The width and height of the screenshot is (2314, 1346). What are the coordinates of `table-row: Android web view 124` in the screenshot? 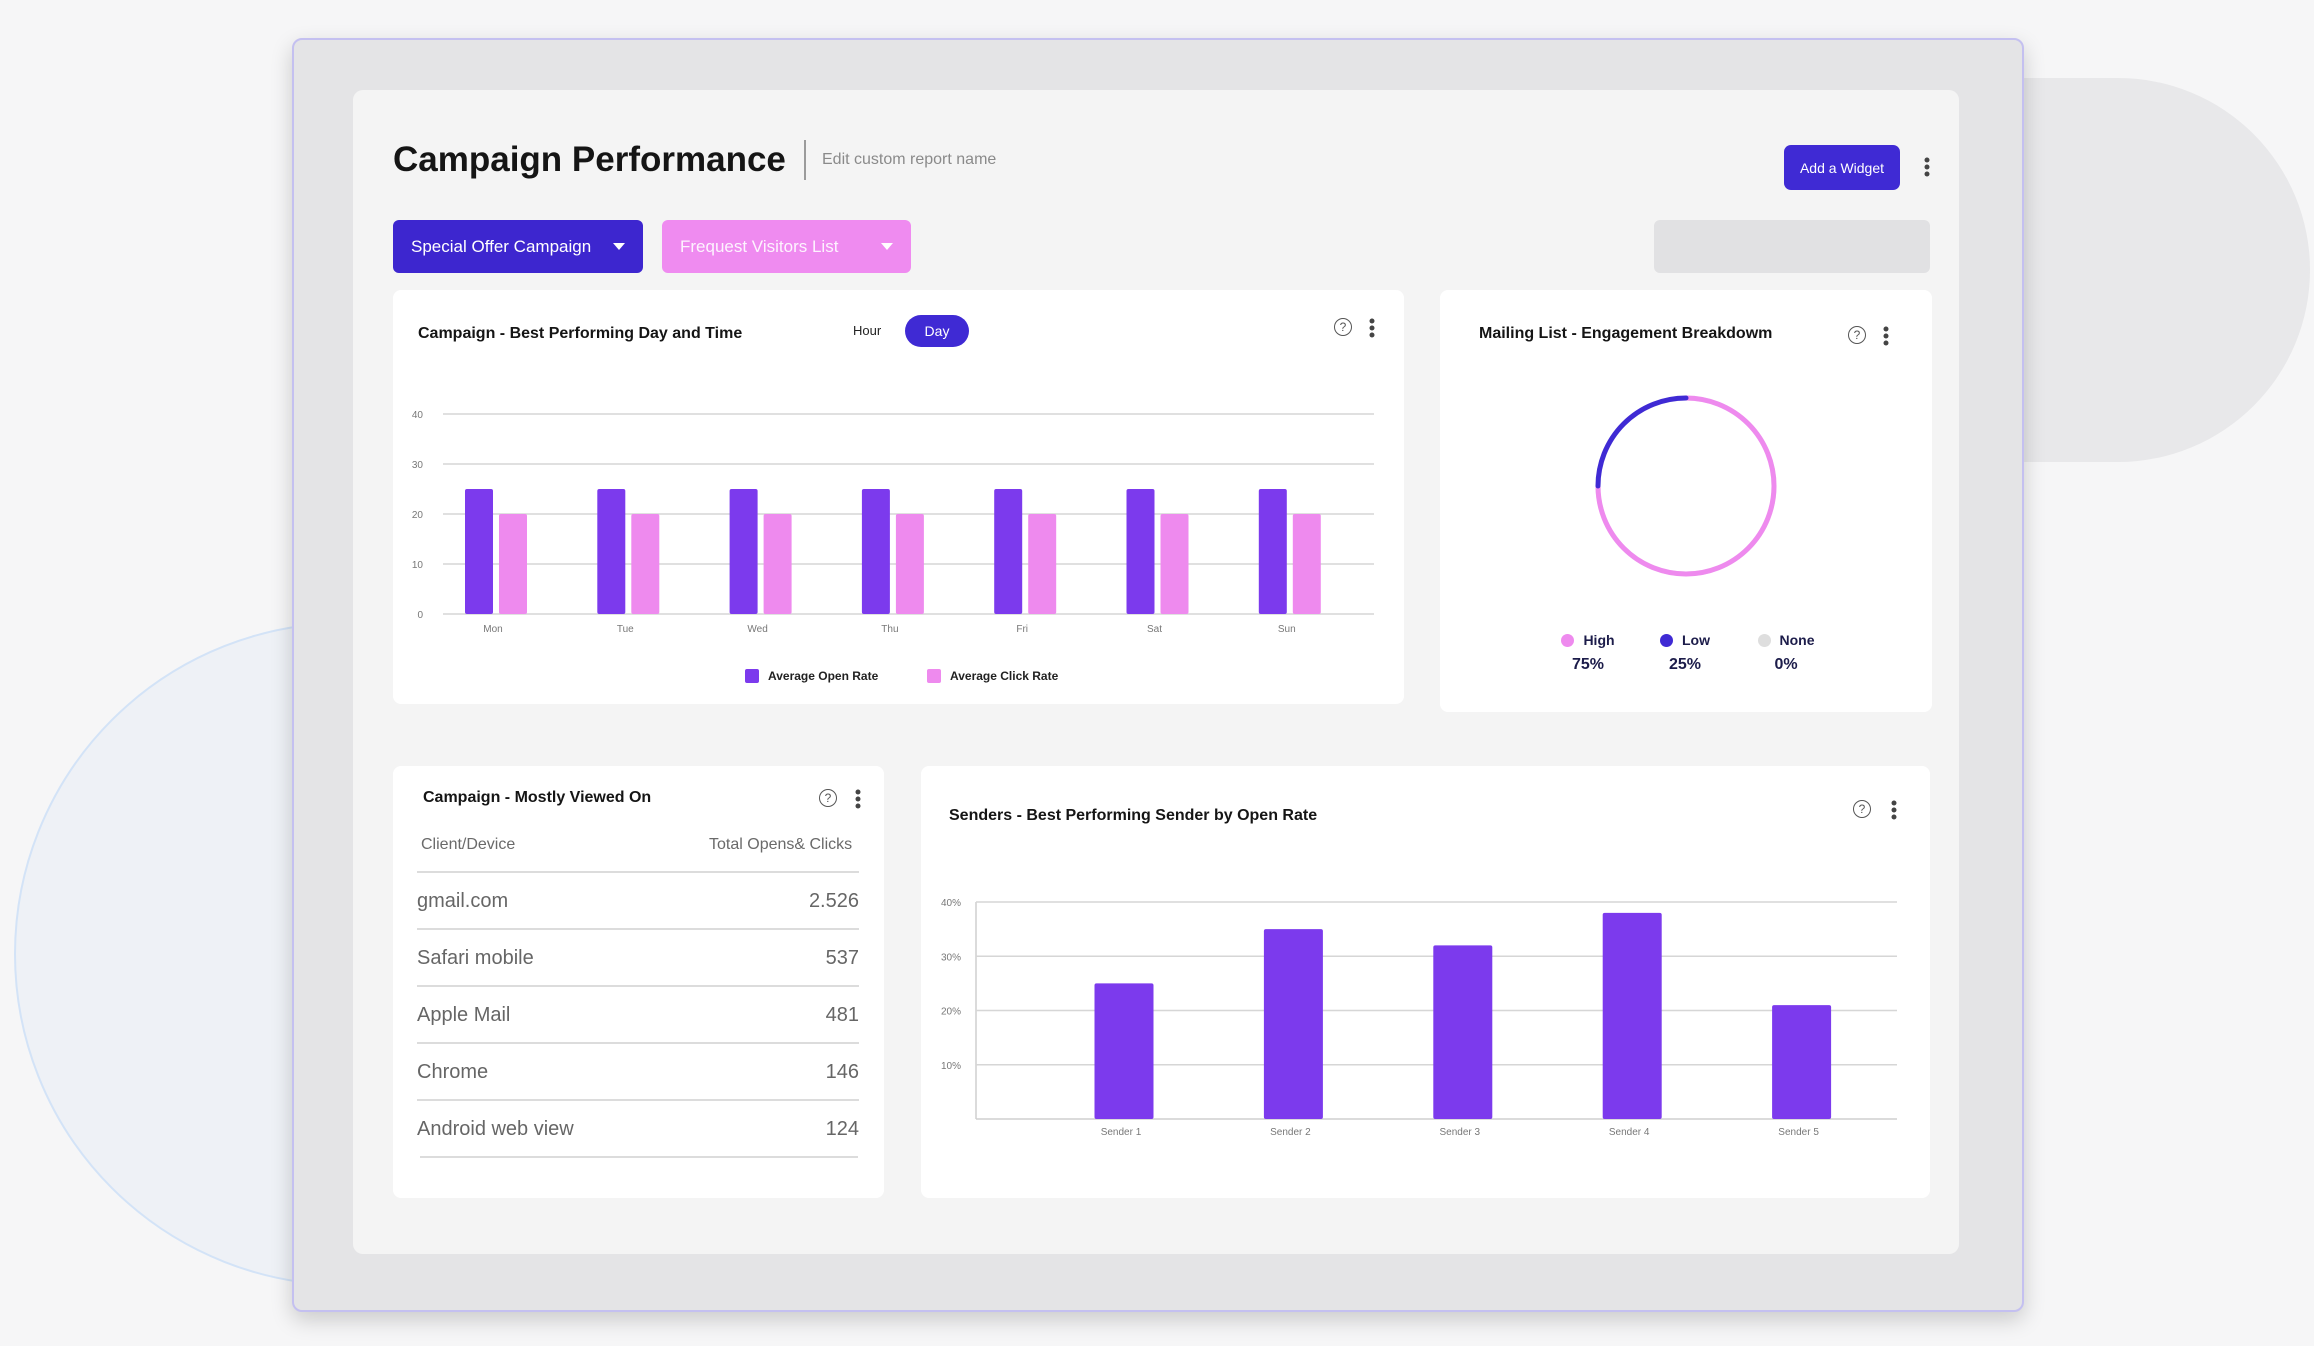 It's located at (638, 1128).